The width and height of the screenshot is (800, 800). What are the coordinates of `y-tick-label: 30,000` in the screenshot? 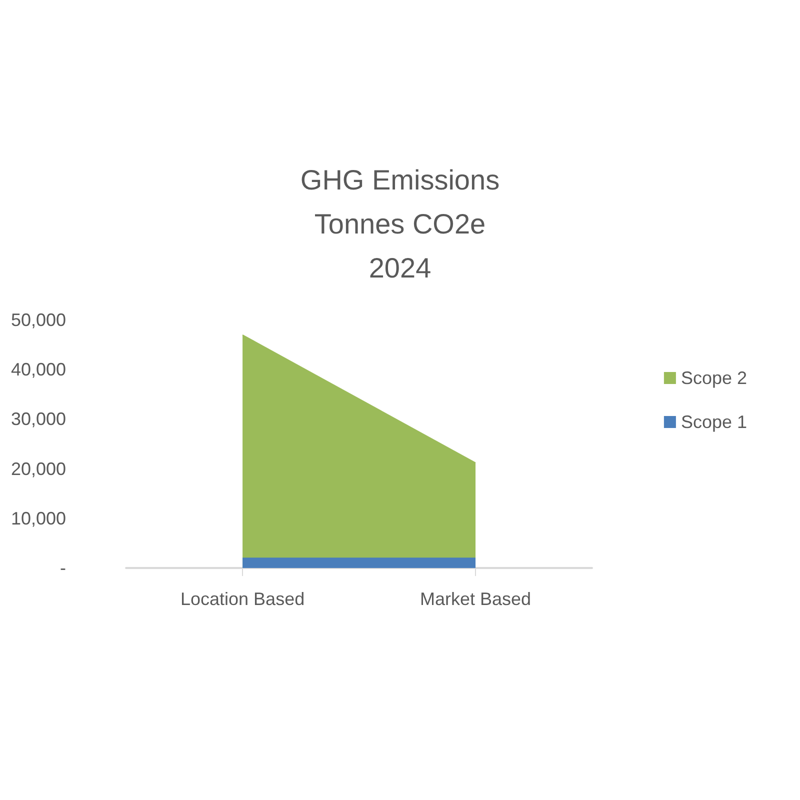 It's located at (38, 419).